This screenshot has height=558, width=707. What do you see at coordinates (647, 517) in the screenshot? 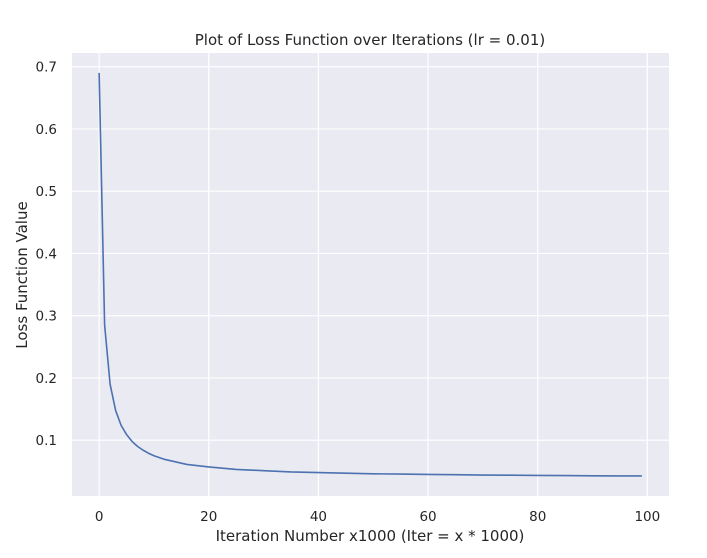
I see `x-tick-label: 100` at bounding box center [647, 517].